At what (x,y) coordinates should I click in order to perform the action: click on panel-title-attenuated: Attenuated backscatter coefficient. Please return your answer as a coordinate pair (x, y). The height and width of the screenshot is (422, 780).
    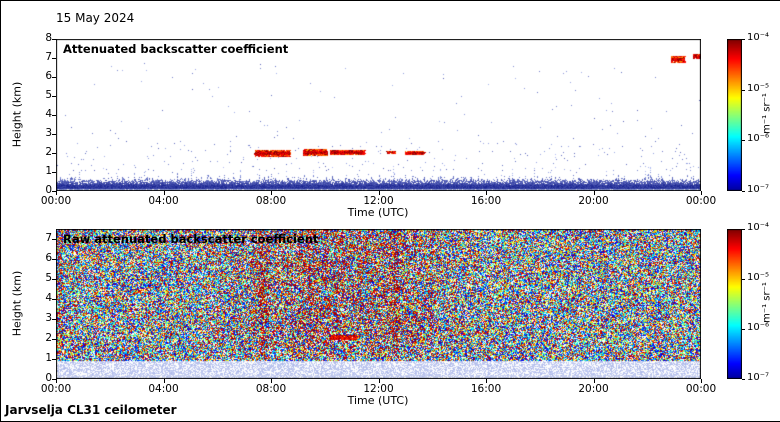
    Looking at the image, I should click on (176, 49).